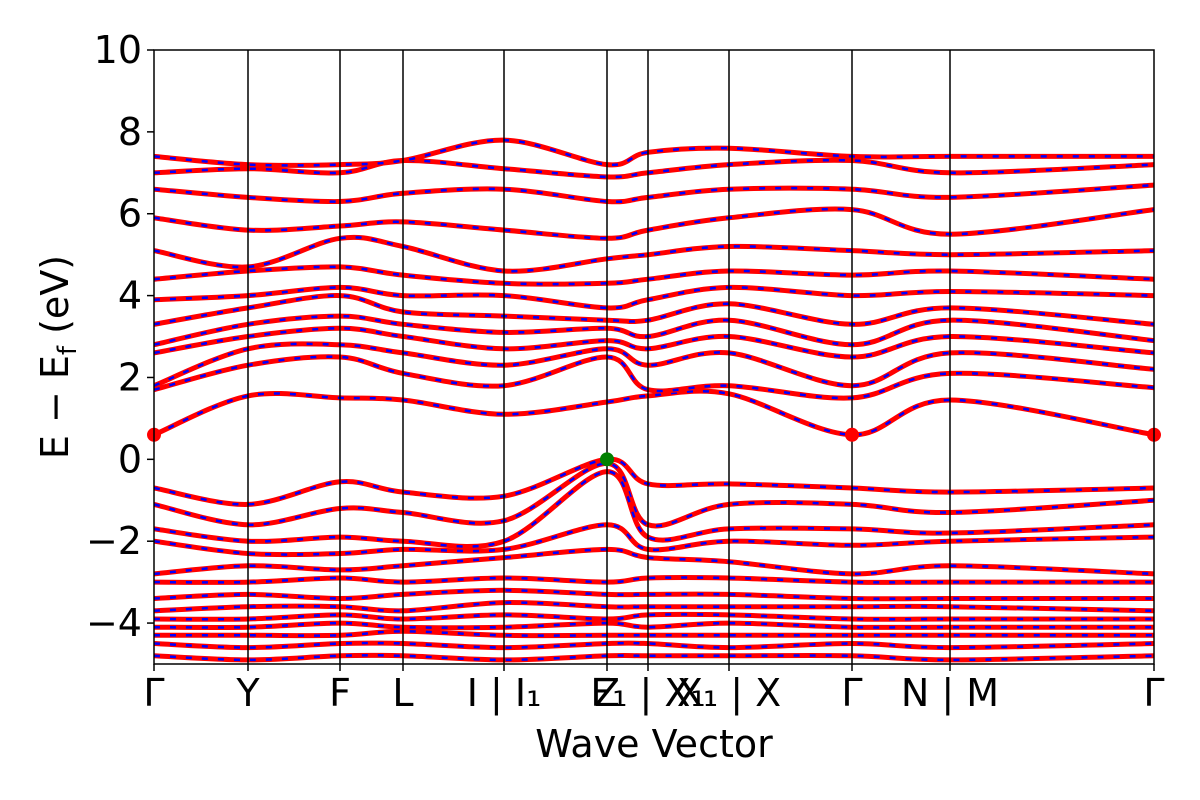  Describe the element at coordinates (654, 744) in the screenshot. I see `x-axis-label: Wave Vector` at that location.